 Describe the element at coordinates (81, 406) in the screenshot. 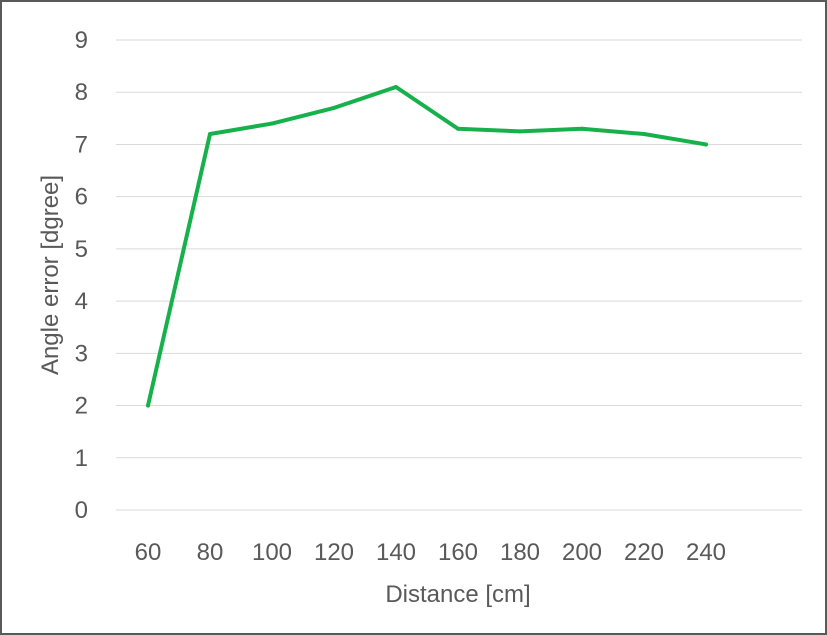

I see `y-tick-label: 2` at that location.